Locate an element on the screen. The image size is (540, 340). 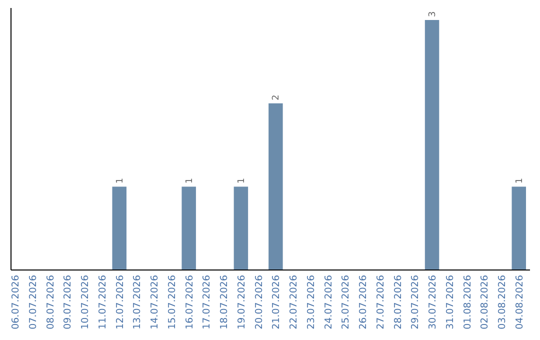
data-label: 2 is located at coordinates (277, 97).